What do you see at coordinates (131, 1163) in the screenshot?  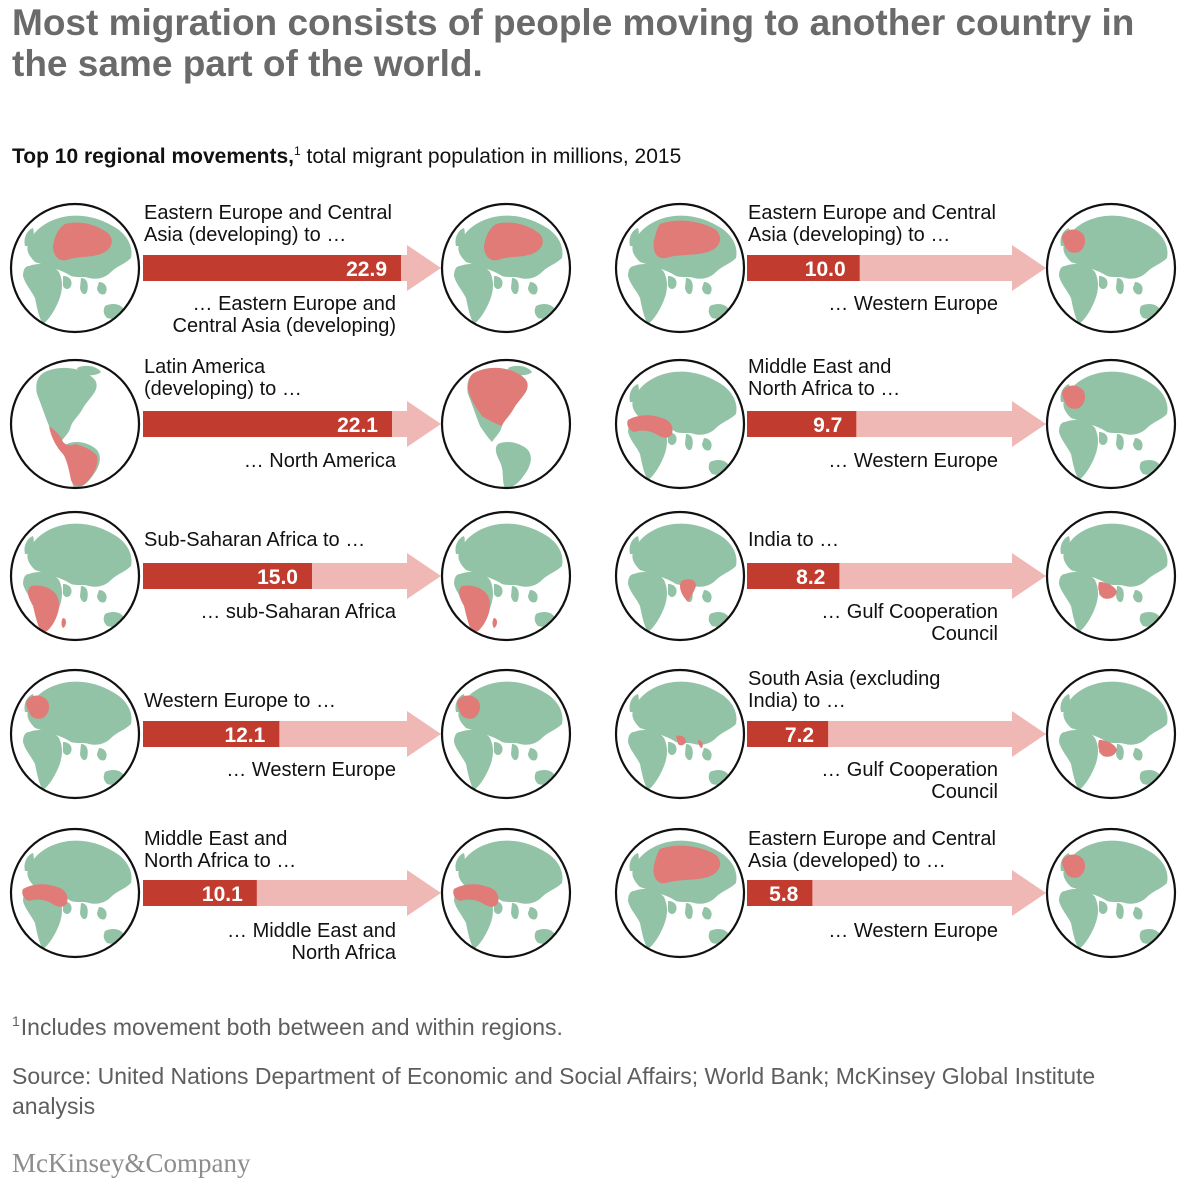 I see `mckinsey-logo: McKinsey&Company` at bounding box center [131, 1163].